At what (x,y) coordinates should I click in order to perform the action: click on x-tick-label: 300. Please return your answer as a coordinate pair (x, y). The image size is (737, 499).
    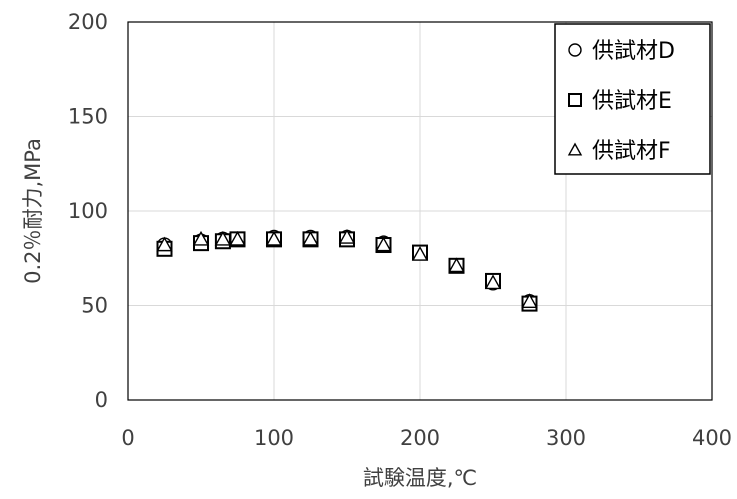
    Looking at the image, I should click on (566, 438).